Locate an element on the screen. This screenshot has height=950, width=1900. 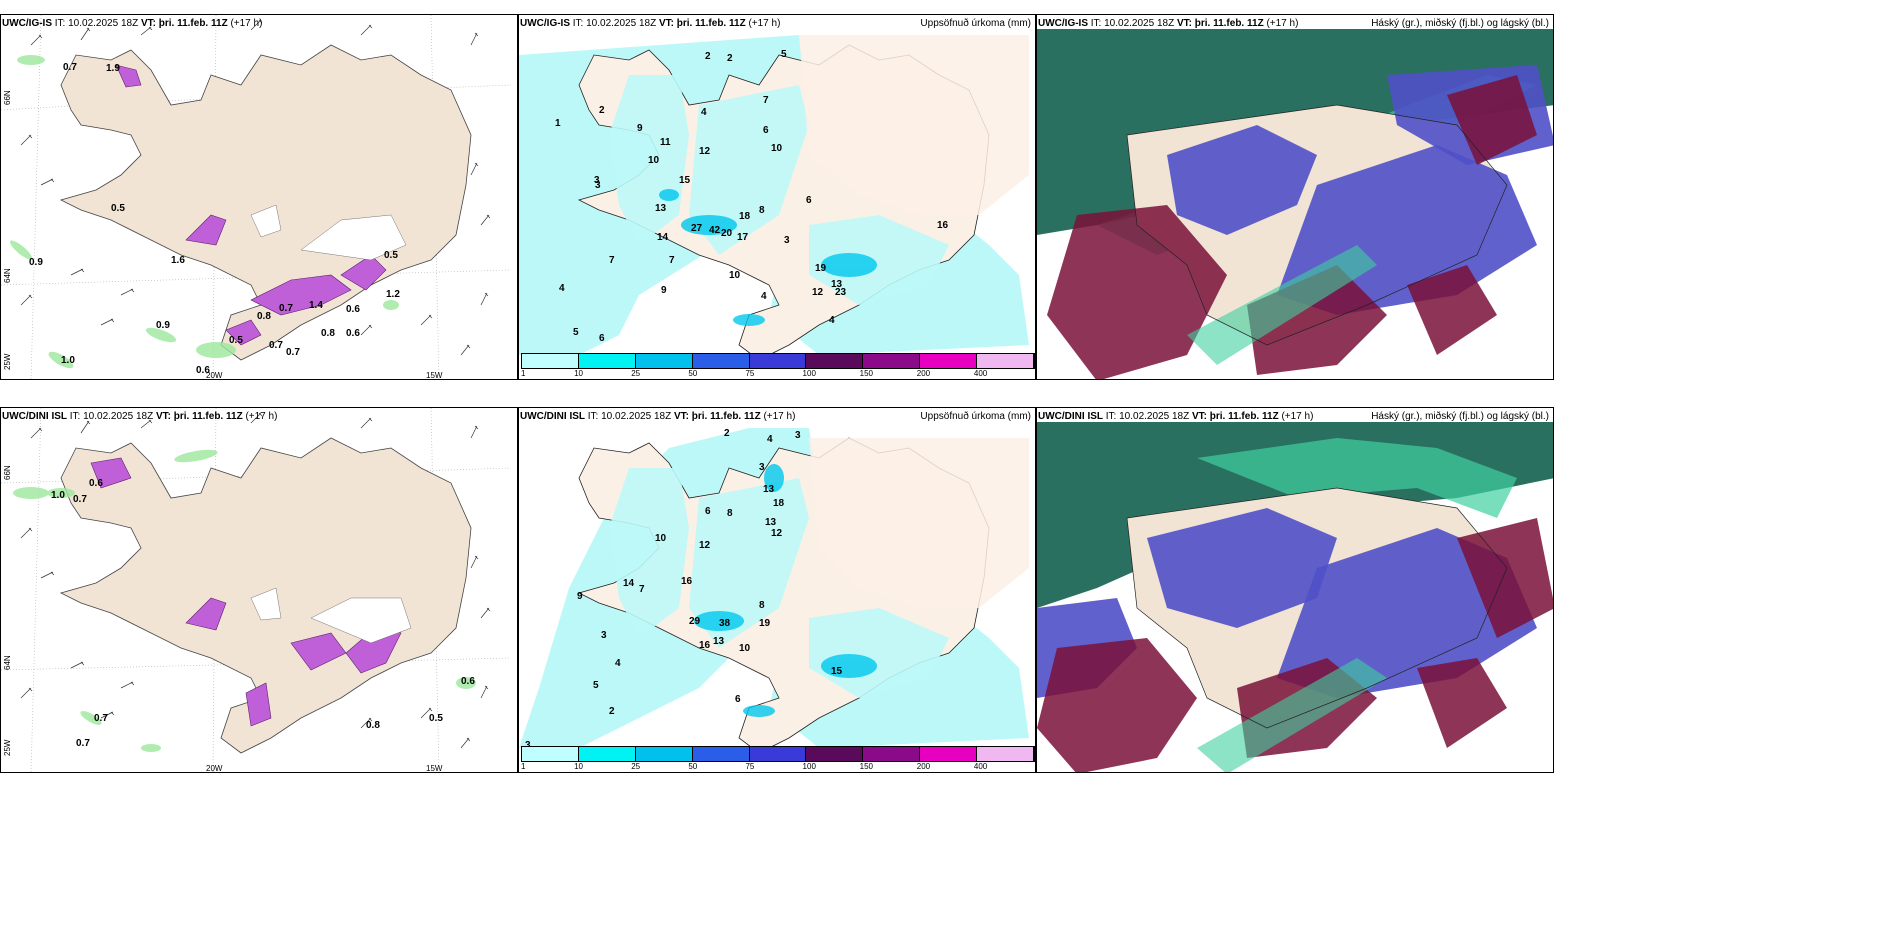
colorbar-tick: 400 is located at coordinates (980, 766).